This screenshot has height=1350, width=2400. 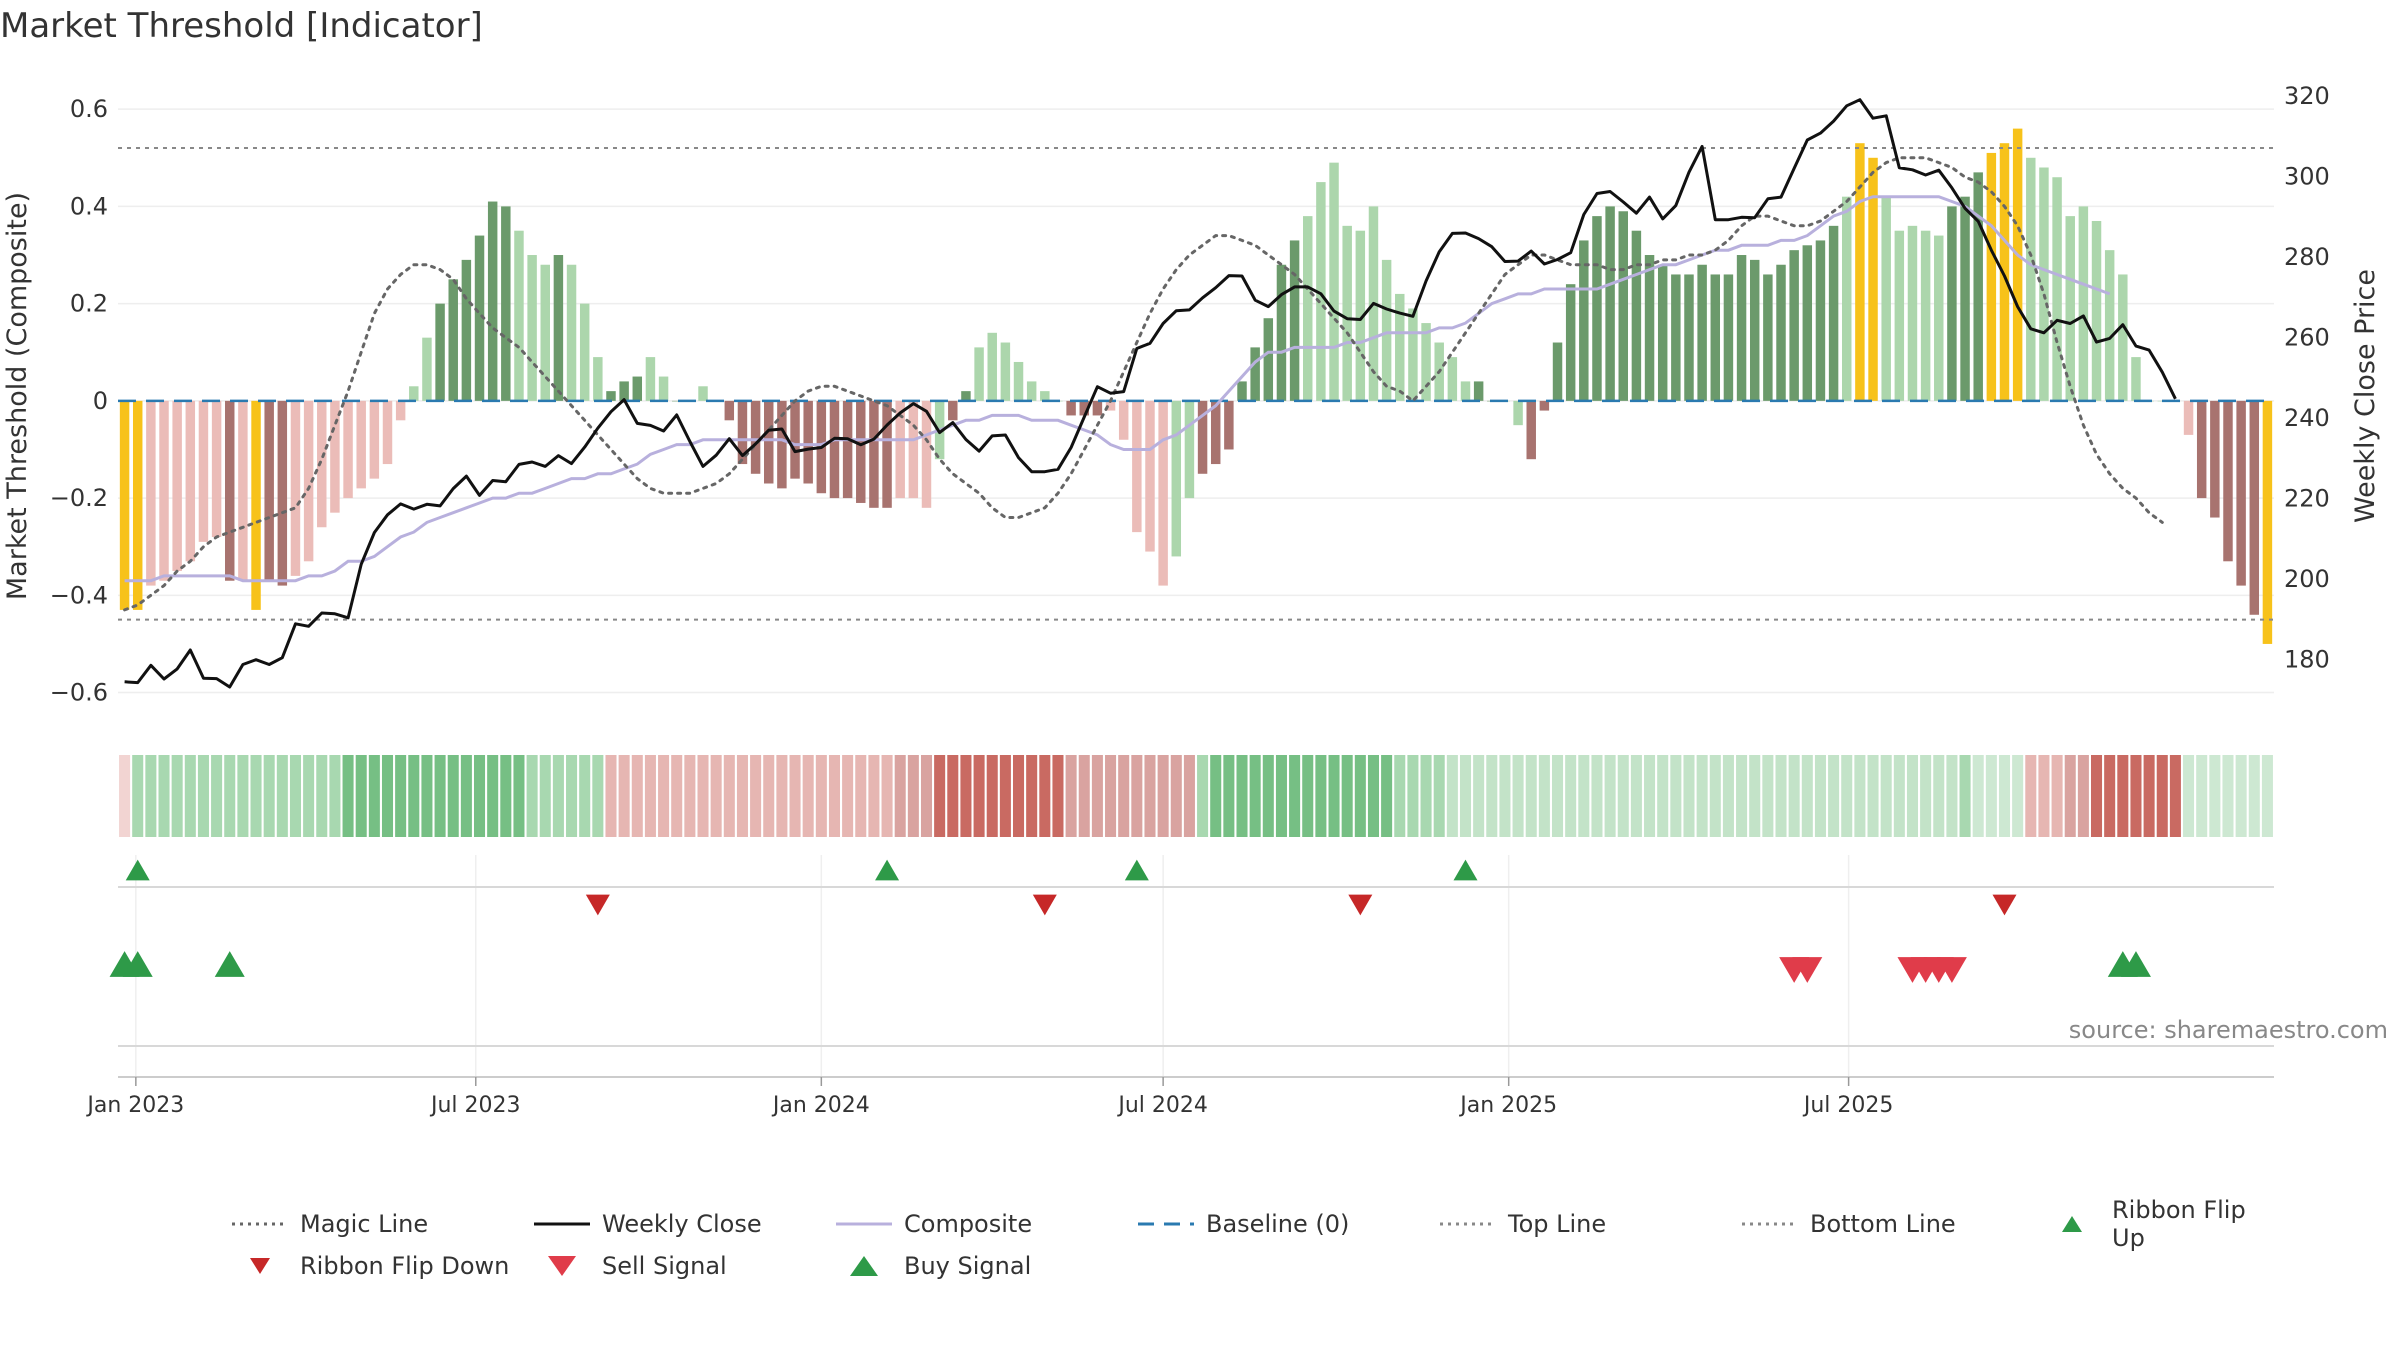 I want to click on y-left-tick-label: −0.2, so click(x=79, y=498).